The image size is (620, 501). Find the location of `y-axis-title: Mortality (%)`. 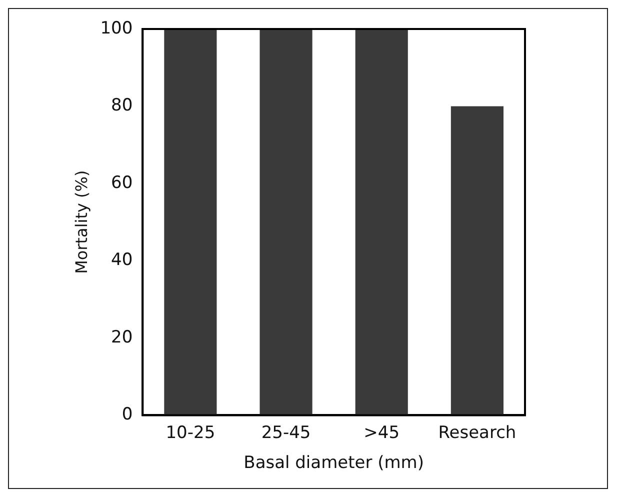

y-axis-title: Mortality (%) is located at coordinates (81, 222).